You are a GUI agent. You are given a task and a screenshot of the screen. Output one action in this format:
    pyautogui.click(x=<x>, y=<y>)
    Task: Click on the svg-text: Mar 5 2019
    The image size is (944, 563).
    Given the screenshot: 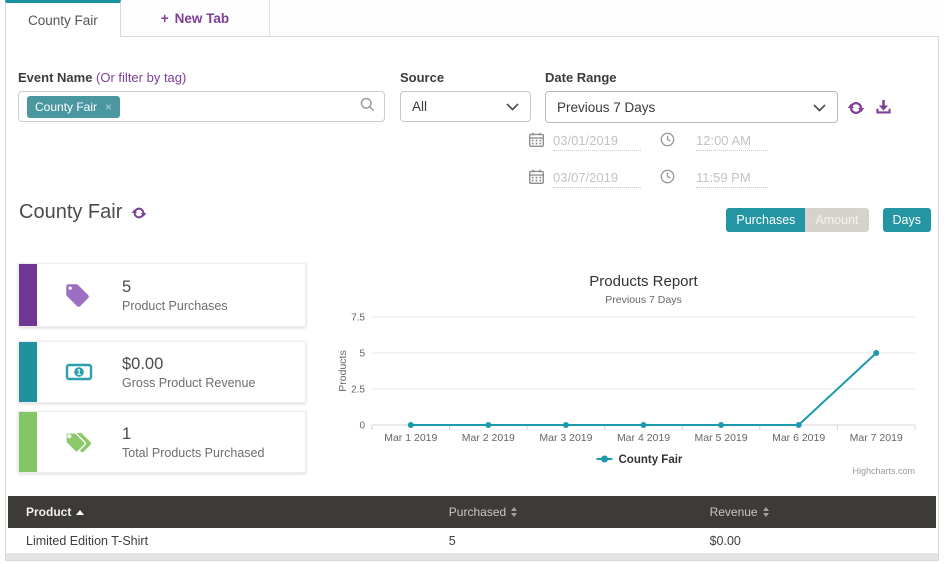 What is the action you would take?
    pyautogui.click(x=721, y=438)
    